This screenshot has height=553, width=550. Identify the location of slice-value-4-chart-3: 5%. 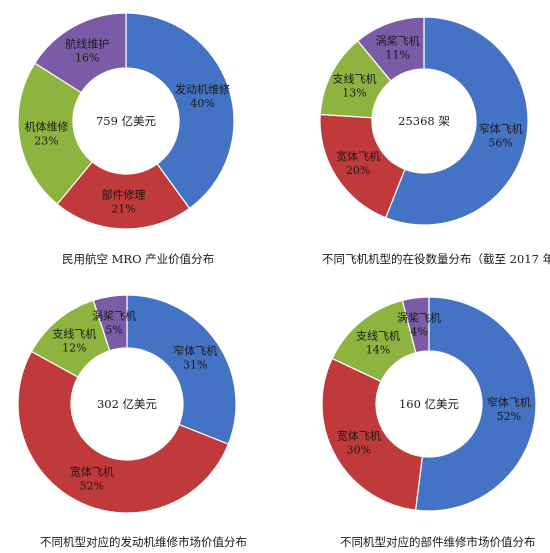
(113, 330).